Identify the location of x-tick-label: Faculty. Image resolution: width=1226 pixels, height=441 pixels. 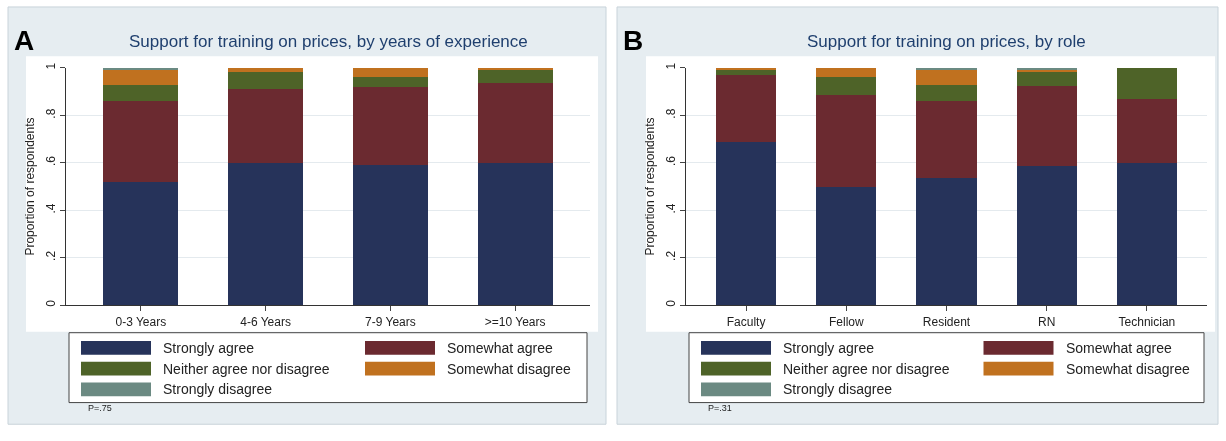
(746, 321).